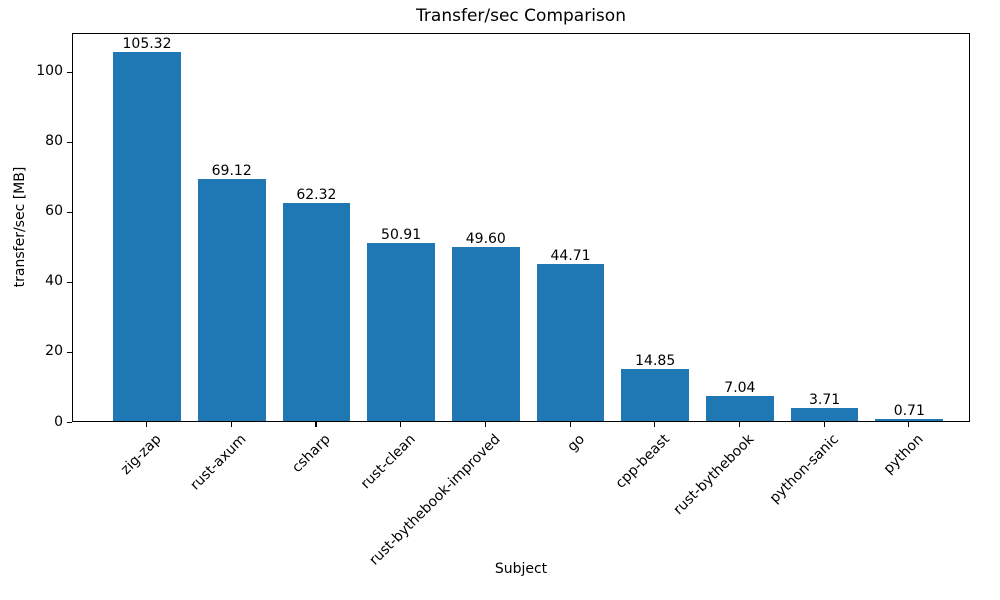  I want to click on bar-value-label: 44.71, so click(570, 256).